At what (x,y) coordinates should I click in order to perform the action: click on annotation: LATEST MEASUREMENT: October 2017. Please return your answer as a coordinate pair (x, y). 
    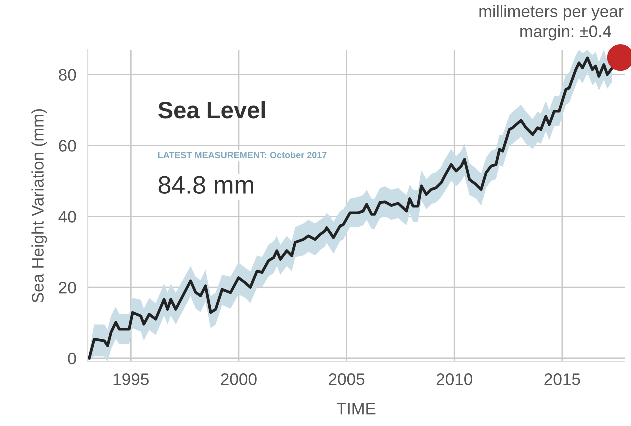
    Looking at the image, I should click on (242, 155).